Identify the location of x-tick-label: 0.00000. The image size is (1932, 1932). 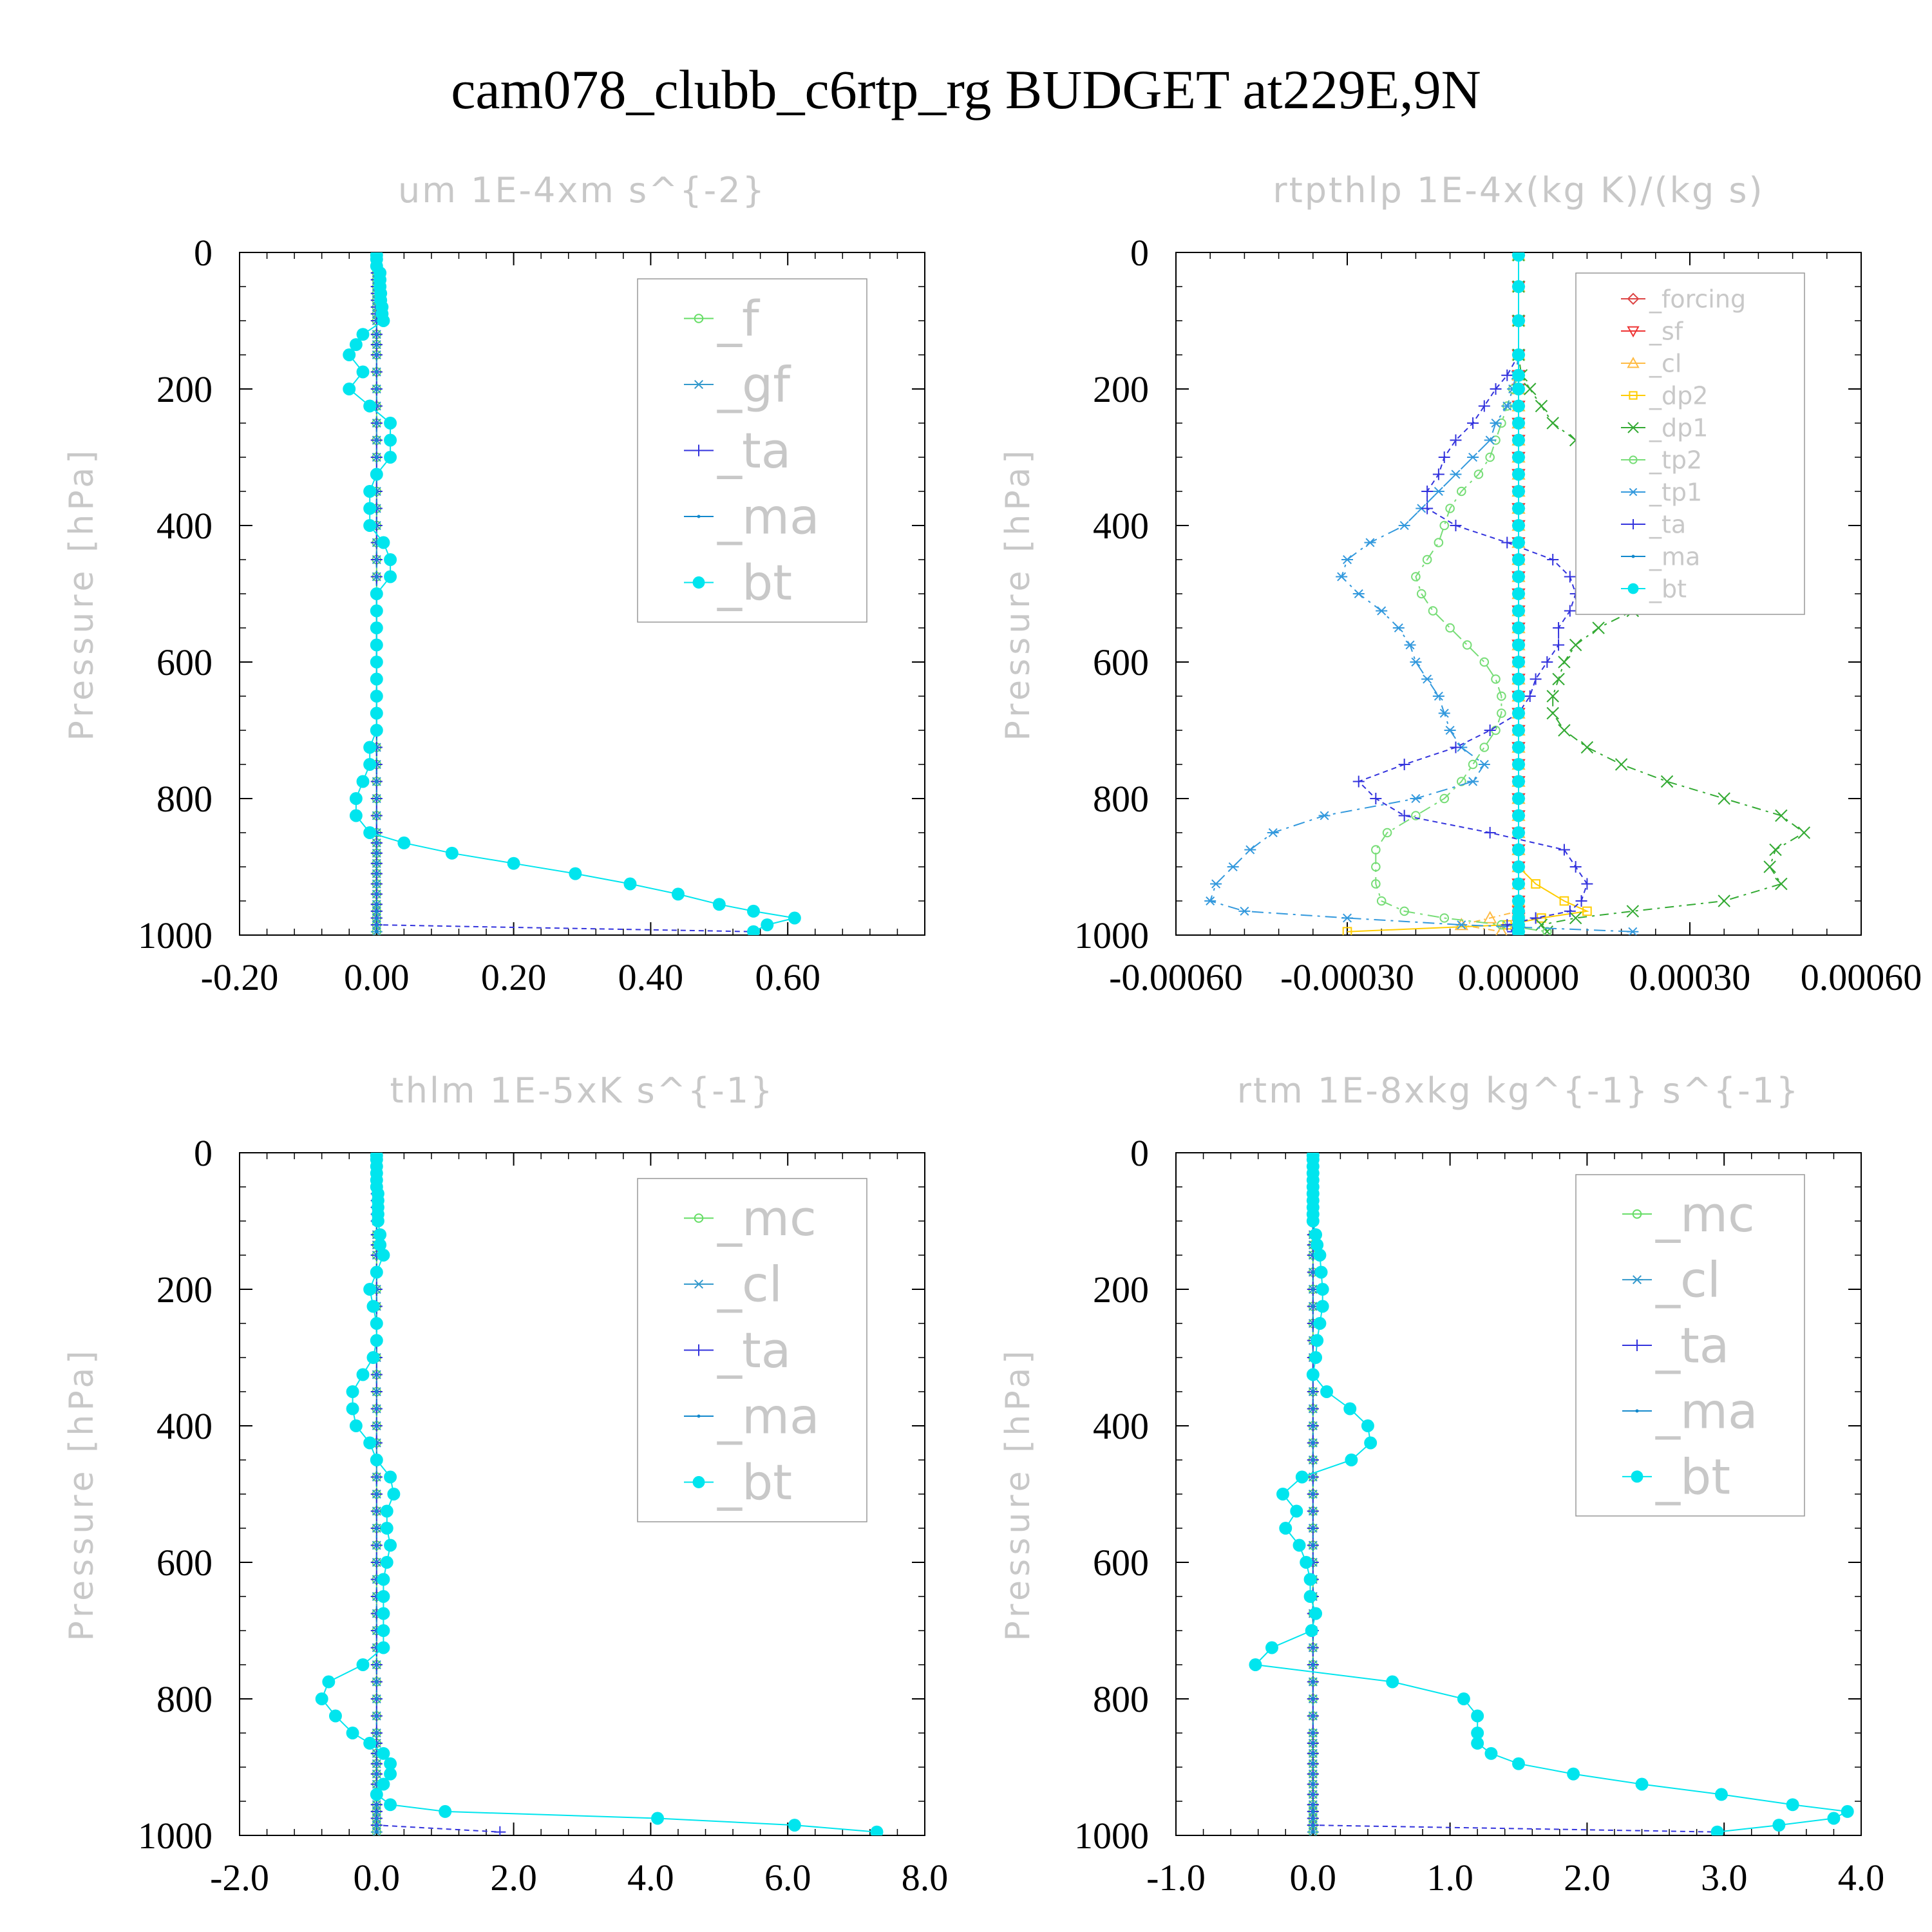
(1519, 977).